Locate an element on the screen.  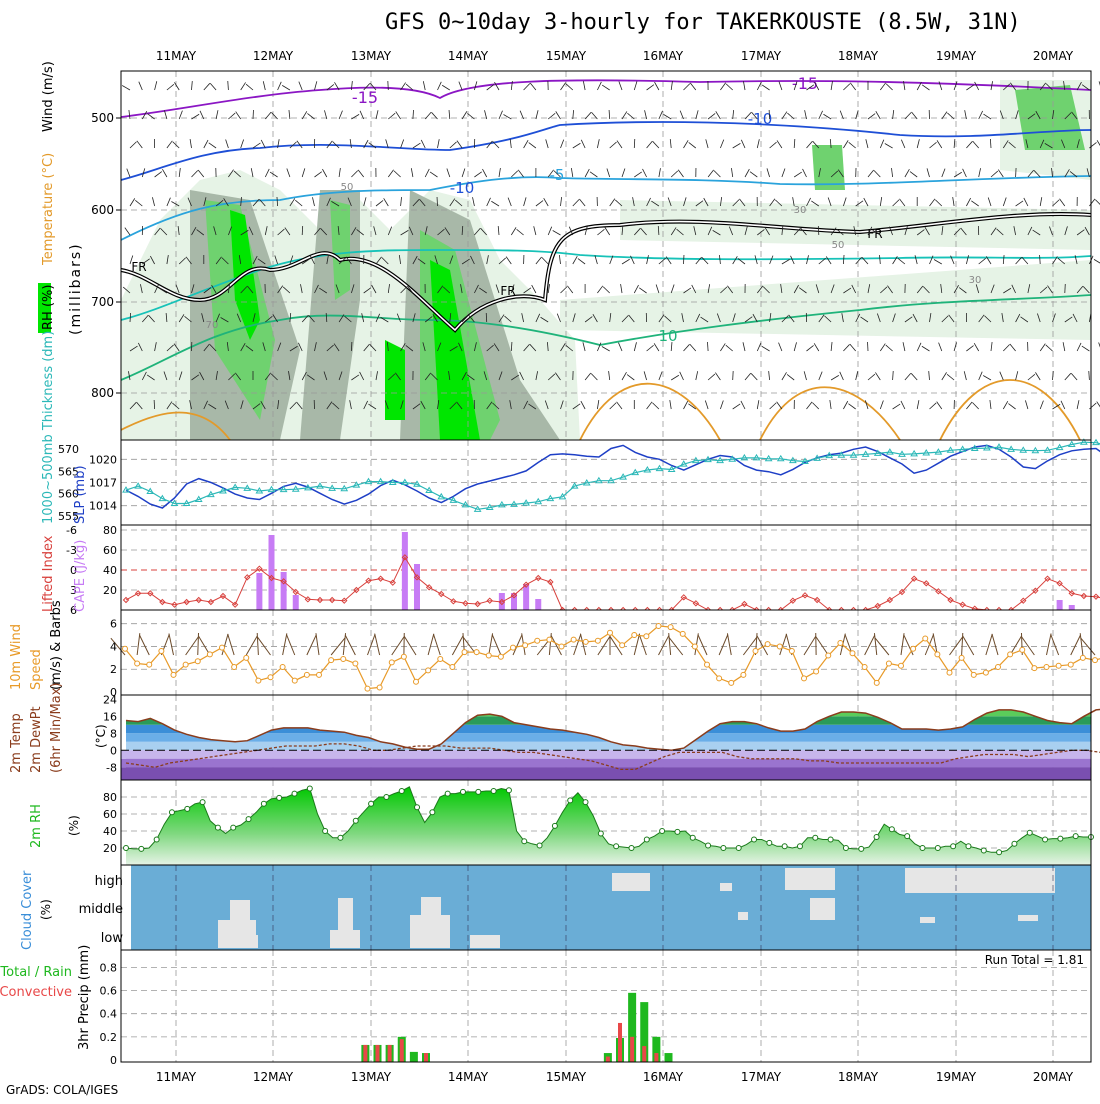
x-tick-bottom: 16MAY is located at coordinates (663, 1077).